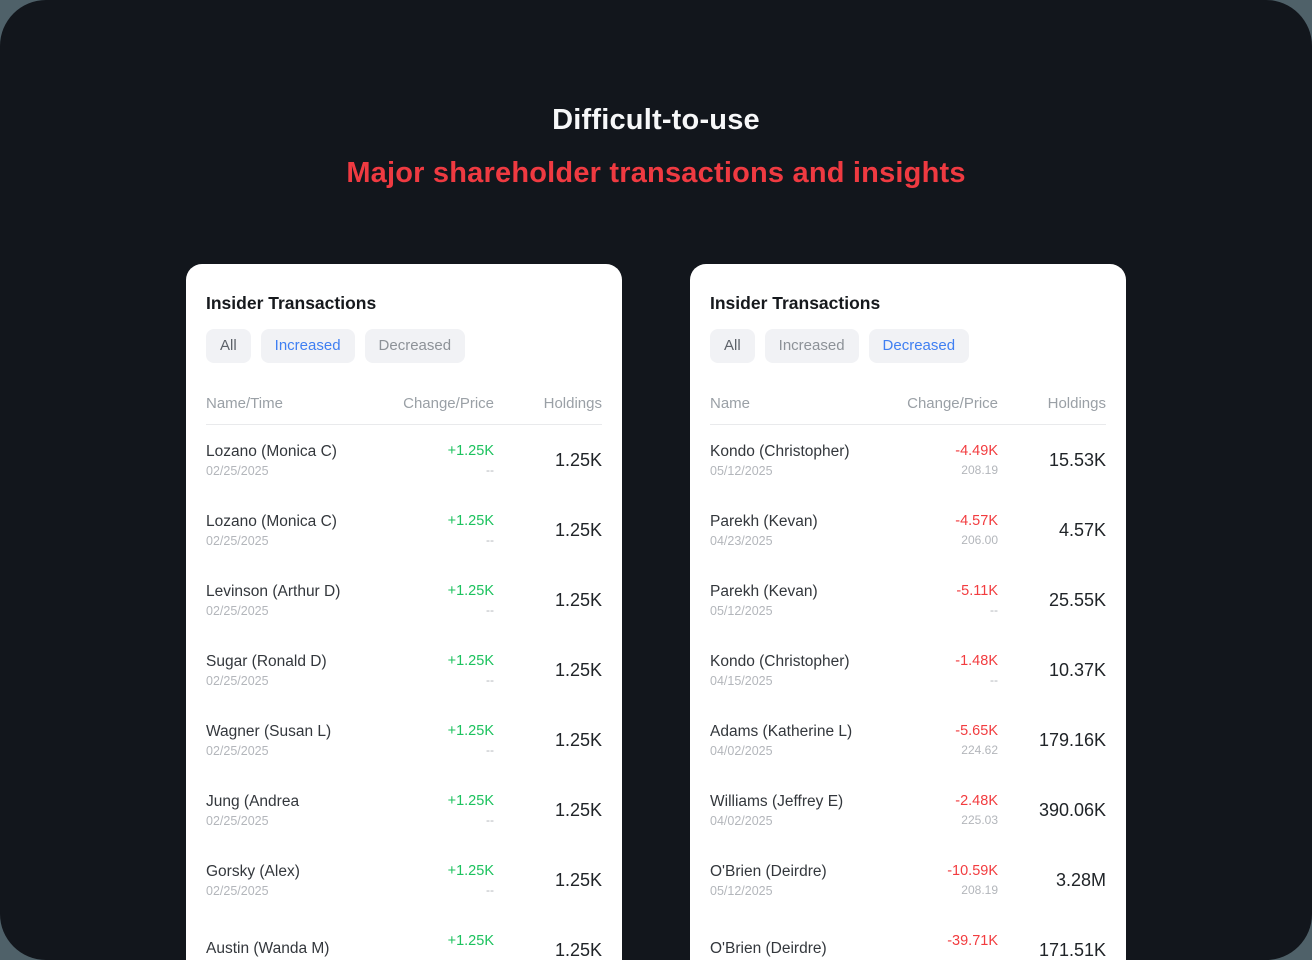 This screenshot has width=1312, height=960. What do you see at coordinates (794, 810) in the screenshot?
I see `name-cell: Williams (Jeffrey E) 04/02/2025` at bounding box center [794, 810].